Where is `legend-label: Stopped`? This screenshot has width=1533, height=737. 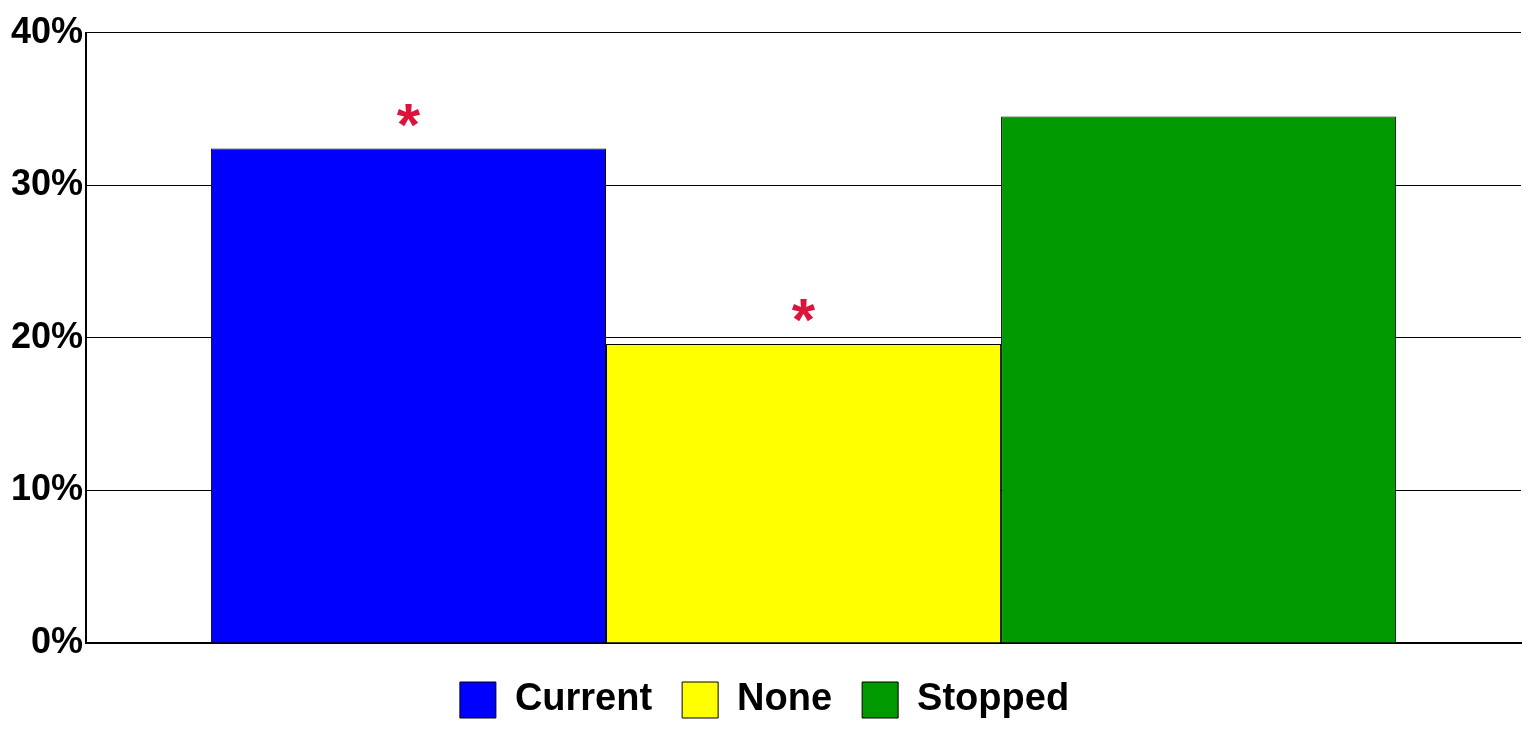
legend-label: Stopped is located at coordinates (993, 697).